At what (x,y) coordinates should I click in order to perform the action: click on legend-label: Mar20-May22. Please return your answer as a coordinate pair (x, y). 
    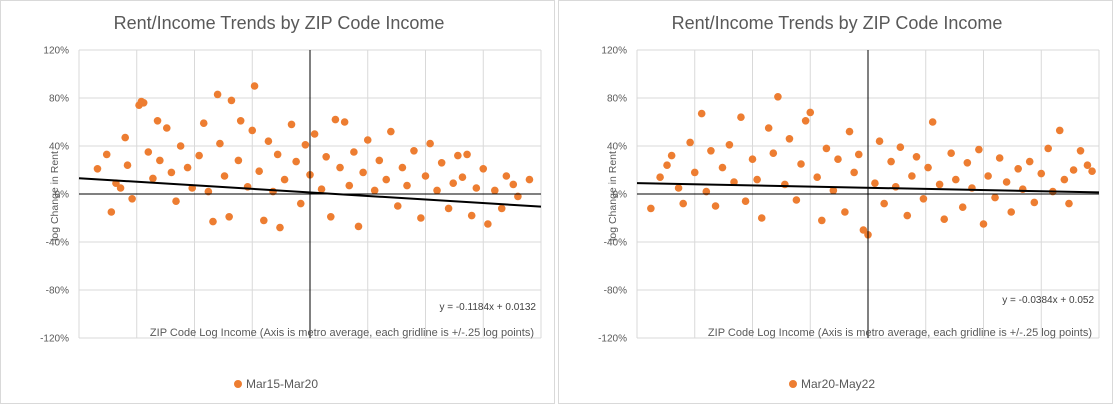
    Looking at the image, I should click on (838, 384).